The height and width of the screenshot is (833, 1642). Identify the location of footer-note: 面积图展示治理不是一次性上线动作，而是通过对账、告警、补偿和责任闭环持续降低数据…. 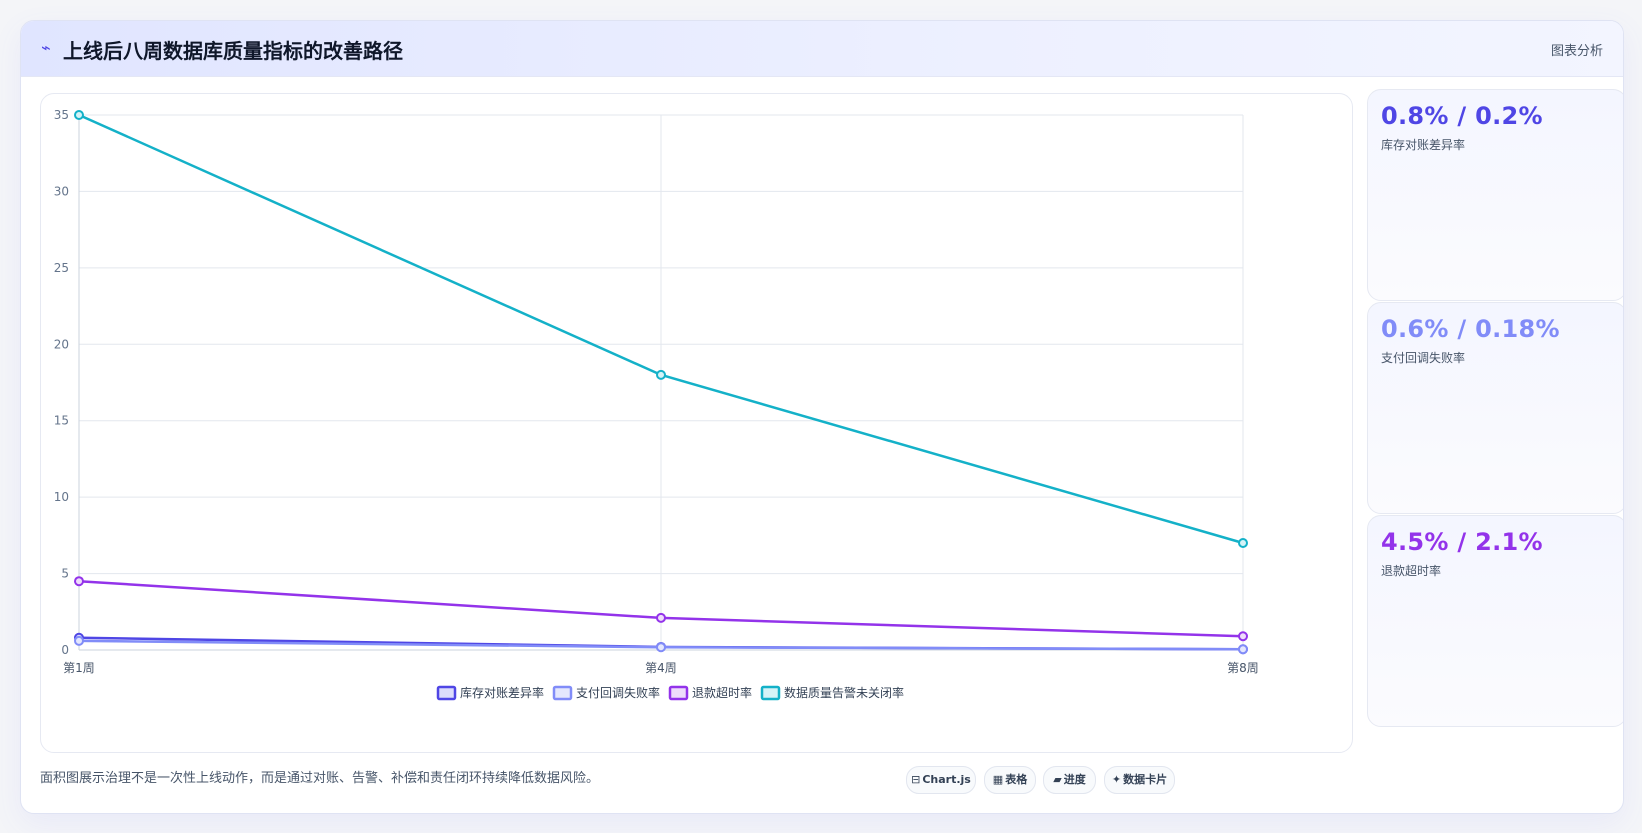
(320, 778).